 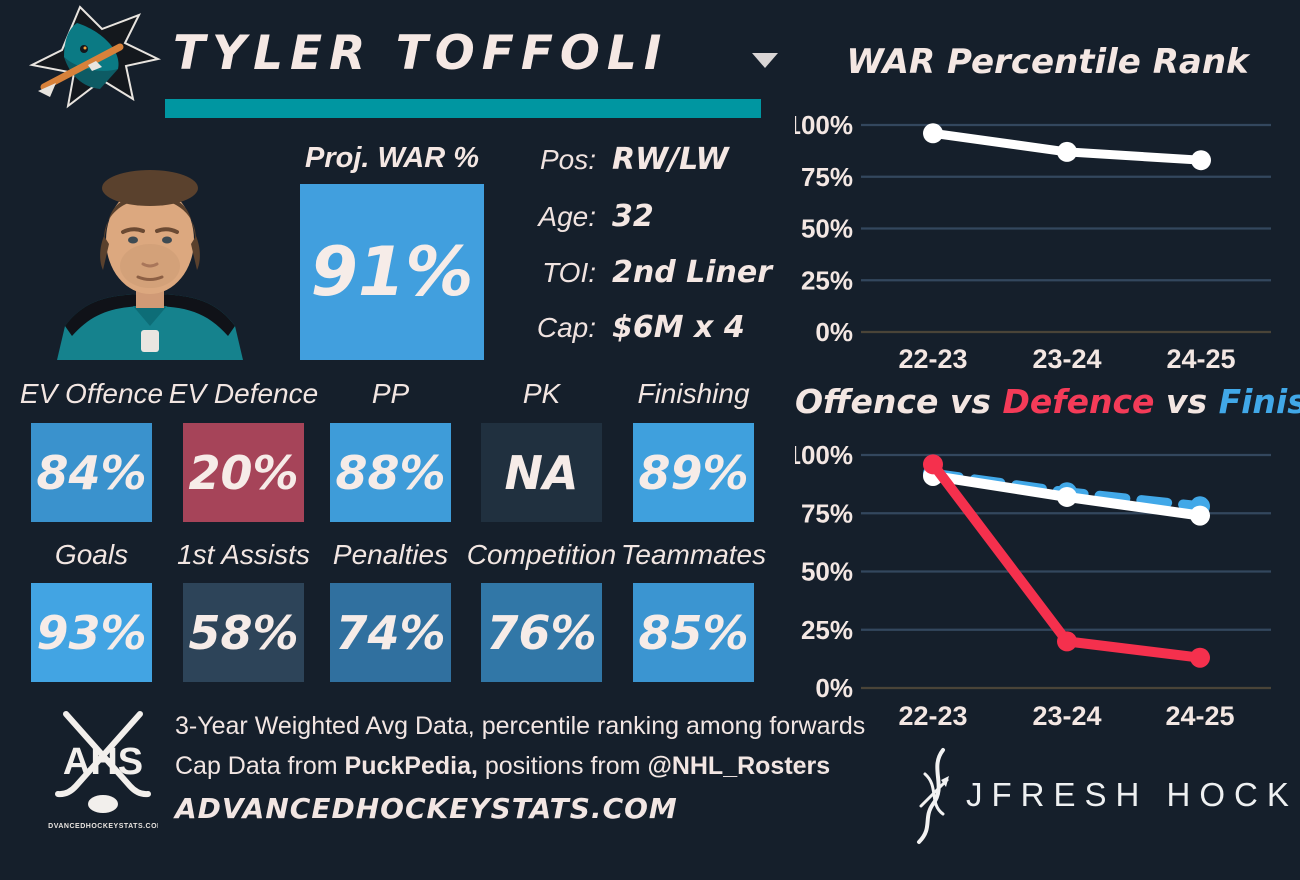 I want to click on odf-chart-title: Offence vs Defence vs Finishing, so click(x=1047, y=401).